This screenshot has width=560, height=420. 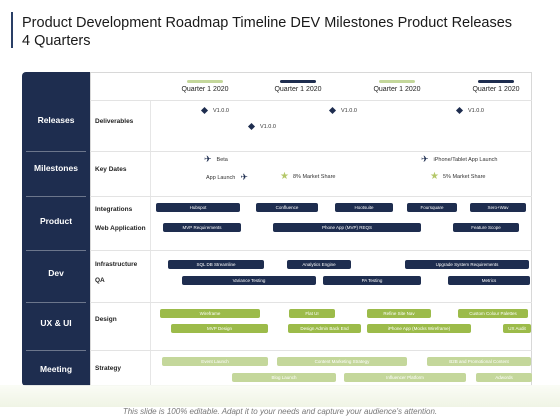 I want to click on quarter-header-3: Quarter 1 2020, so click(x=397, y=86).